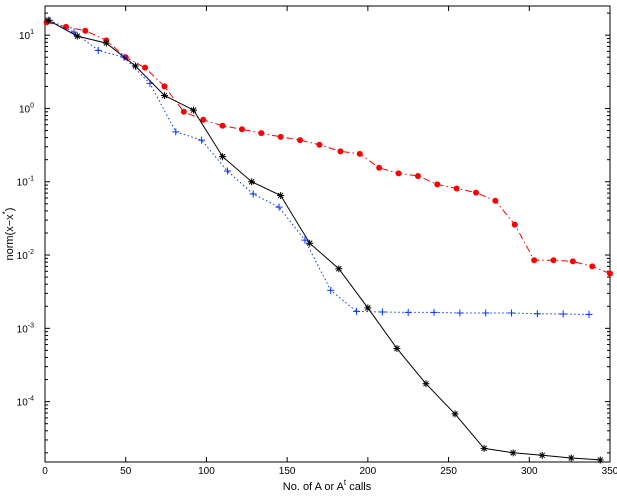  What do you see at coordinates (25, 328) in the screenshot?
I see `y-tick-label: 10⁻³` at bounding box center [25, 328].